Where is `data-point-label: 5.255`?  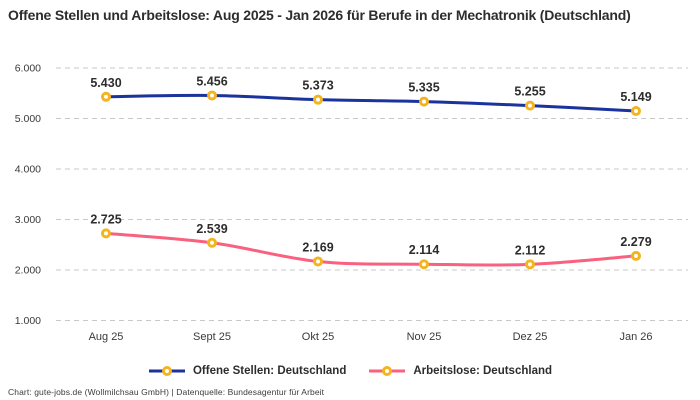
data-point-label: 5.255 is located at coordinates (529, 92).